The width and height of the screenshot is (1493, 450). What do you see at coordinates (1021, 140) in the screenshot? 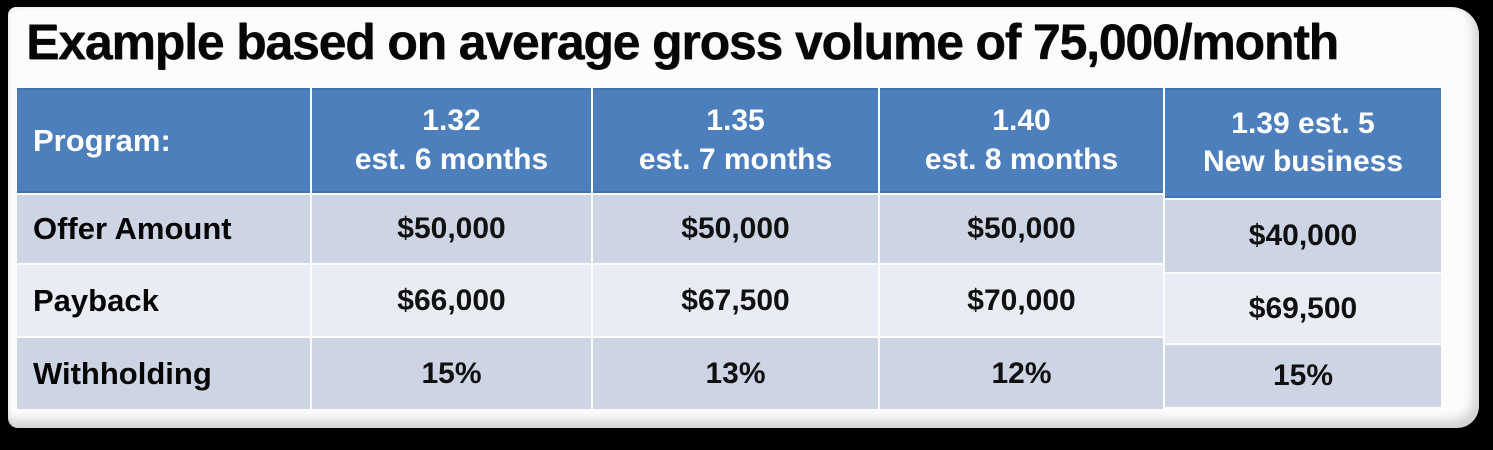
I see `header-cell-col3: 1.40 est. 8 months` at bounding box center [1021, 140].